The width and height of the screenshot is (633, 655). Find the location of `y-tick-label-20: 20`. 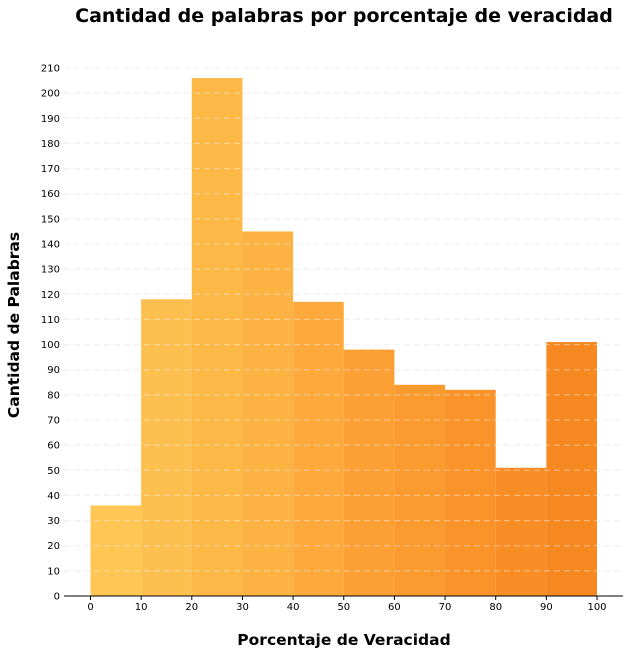

y-tick-label-20: 20 is located at coordinates (53, 546).